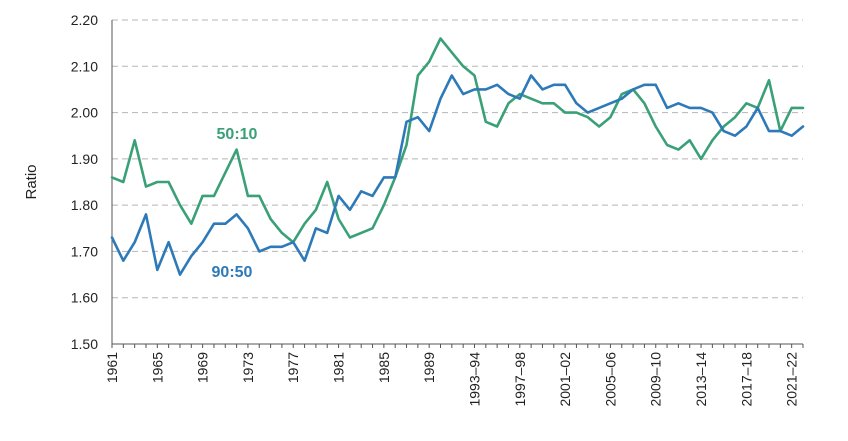 The width and height of the screenshot is (848, 441). Describe the element at coordinates (203, 367) in the screenshot. I see `x-tick-label: 1969` at that location.